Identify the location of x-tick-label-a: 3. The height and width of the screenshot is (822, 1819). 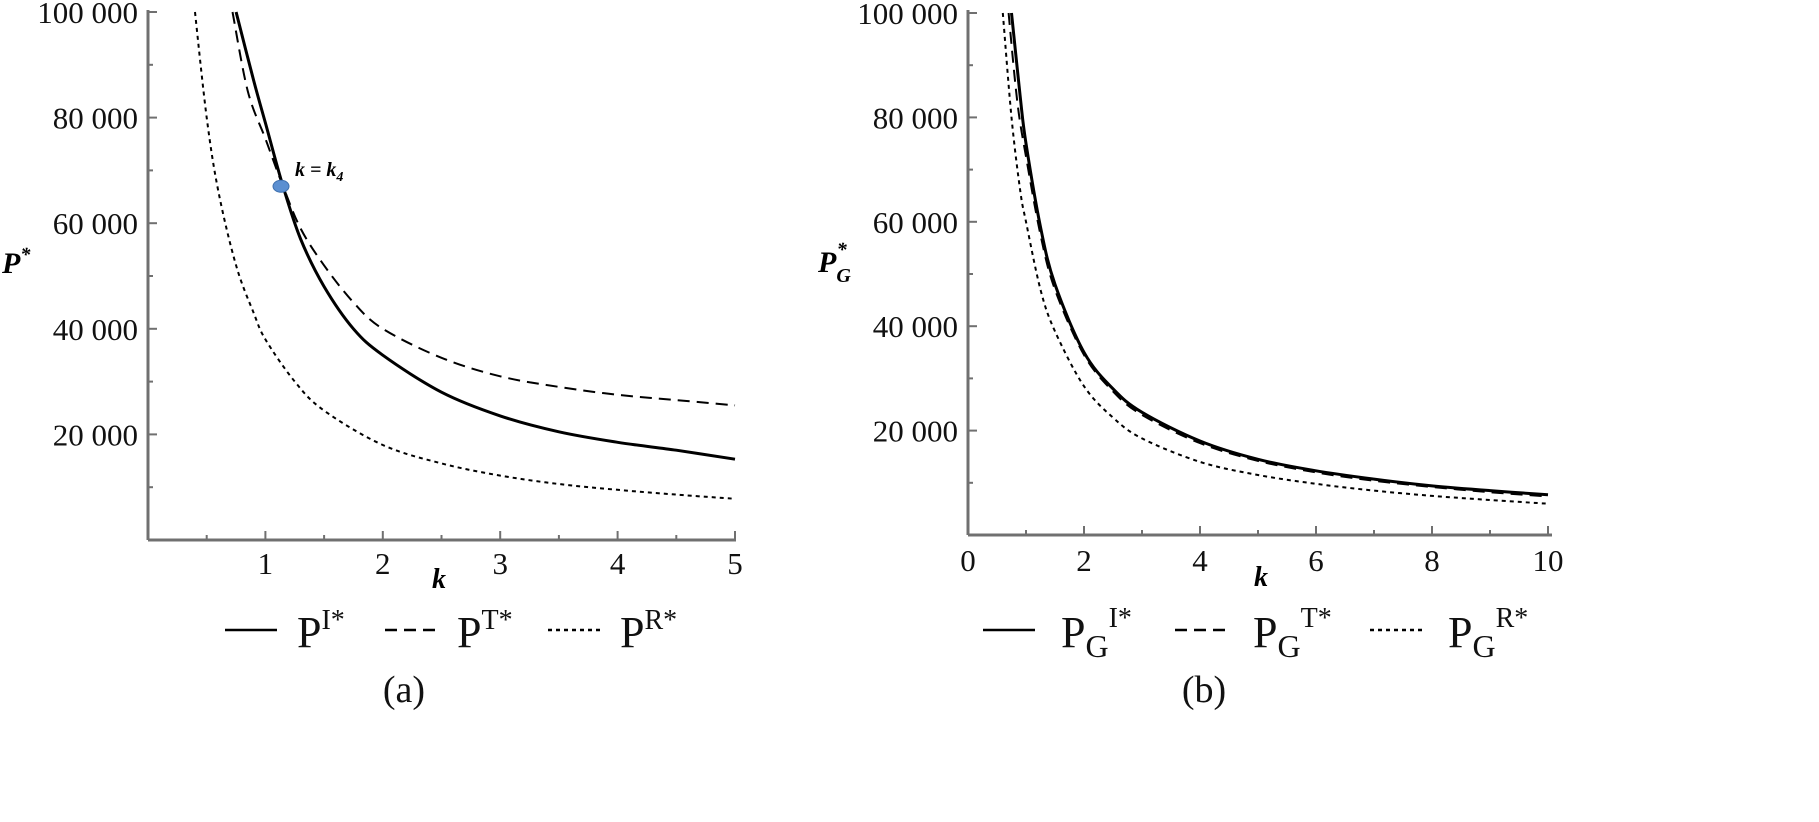
(500, 563).